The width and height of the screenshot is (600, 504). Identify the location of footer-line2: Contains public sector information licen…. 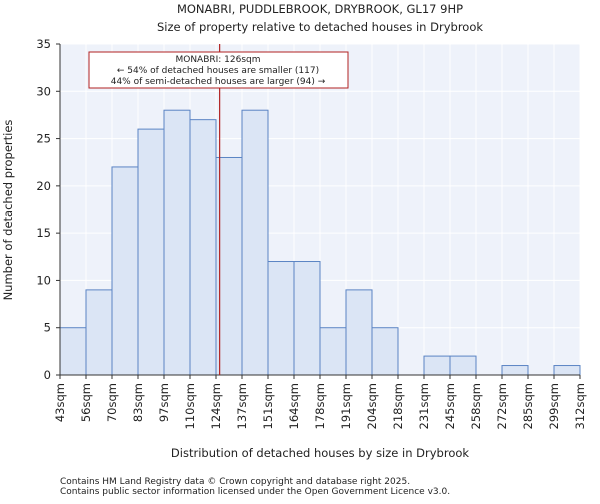
(255, 492).